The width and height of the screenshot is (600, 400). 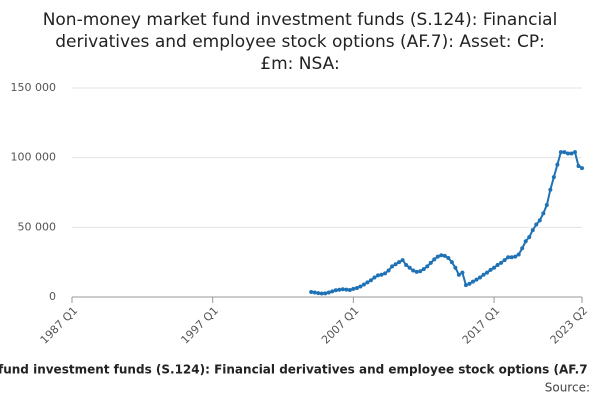 What do you see at coordinates (299, 64) in the screenshot?
I see `chart-title: £m: NSA:` at bounding box center [299, 64].